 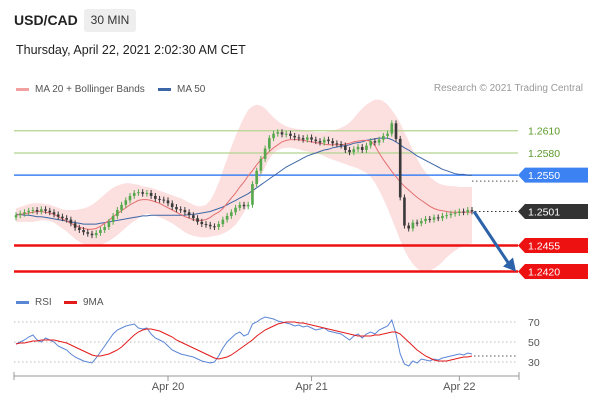 I want to click on ma20-swatch, so click(x=22, y=89).